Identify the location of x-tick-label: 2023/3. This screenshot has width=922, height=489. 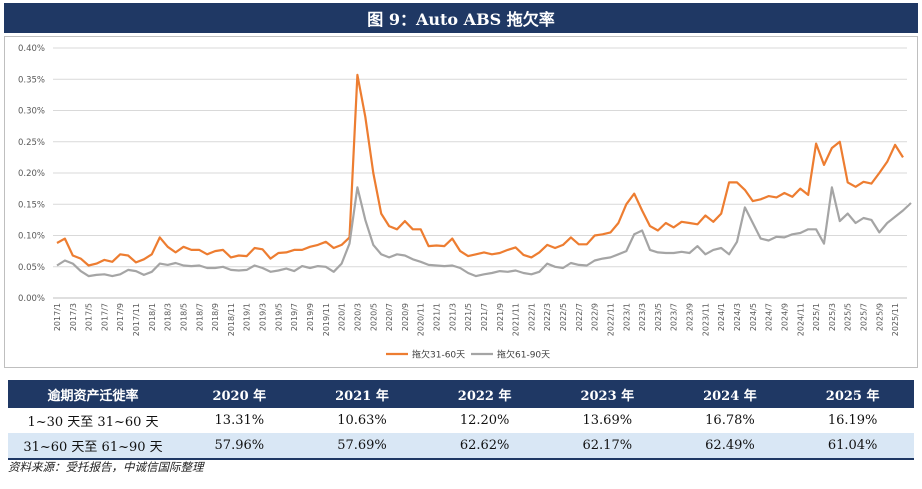
(642, 317).